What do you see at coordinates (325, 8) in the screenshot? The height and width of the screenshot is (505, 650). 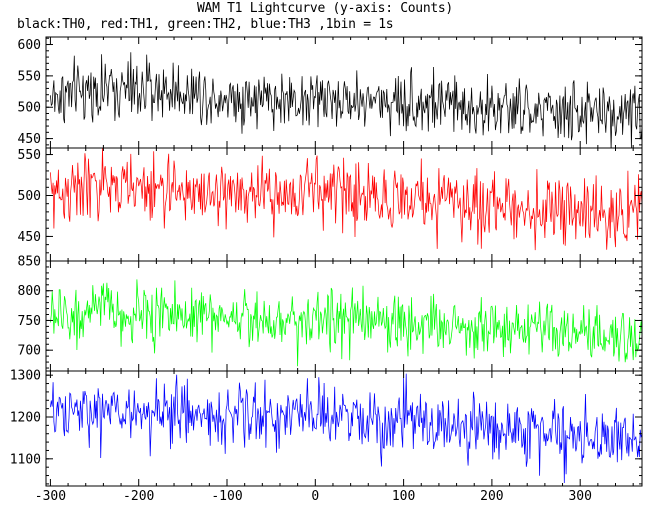 I see `chart-title: WAM T1 Lightcurve (y-axis: Counts)` at bounding box center [325, 8].